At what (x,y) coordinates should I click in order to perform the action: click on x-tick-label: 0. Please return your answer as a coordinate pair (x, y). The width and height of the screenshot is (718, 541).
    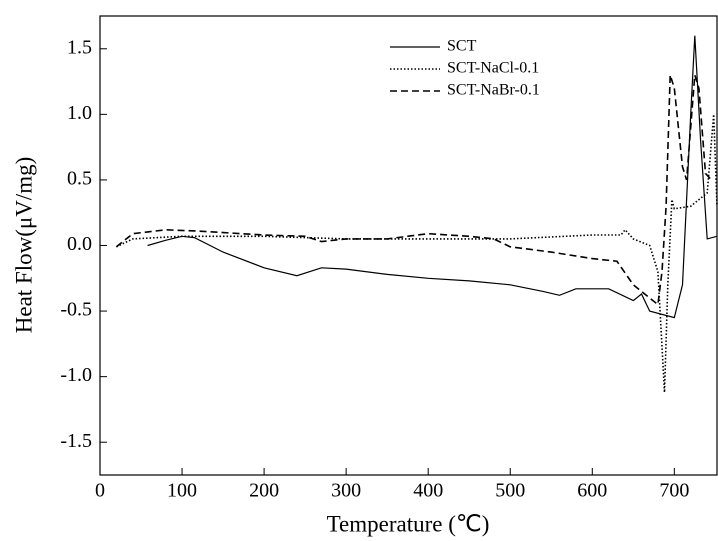
    Looking at the image, I should click on (100, 491).